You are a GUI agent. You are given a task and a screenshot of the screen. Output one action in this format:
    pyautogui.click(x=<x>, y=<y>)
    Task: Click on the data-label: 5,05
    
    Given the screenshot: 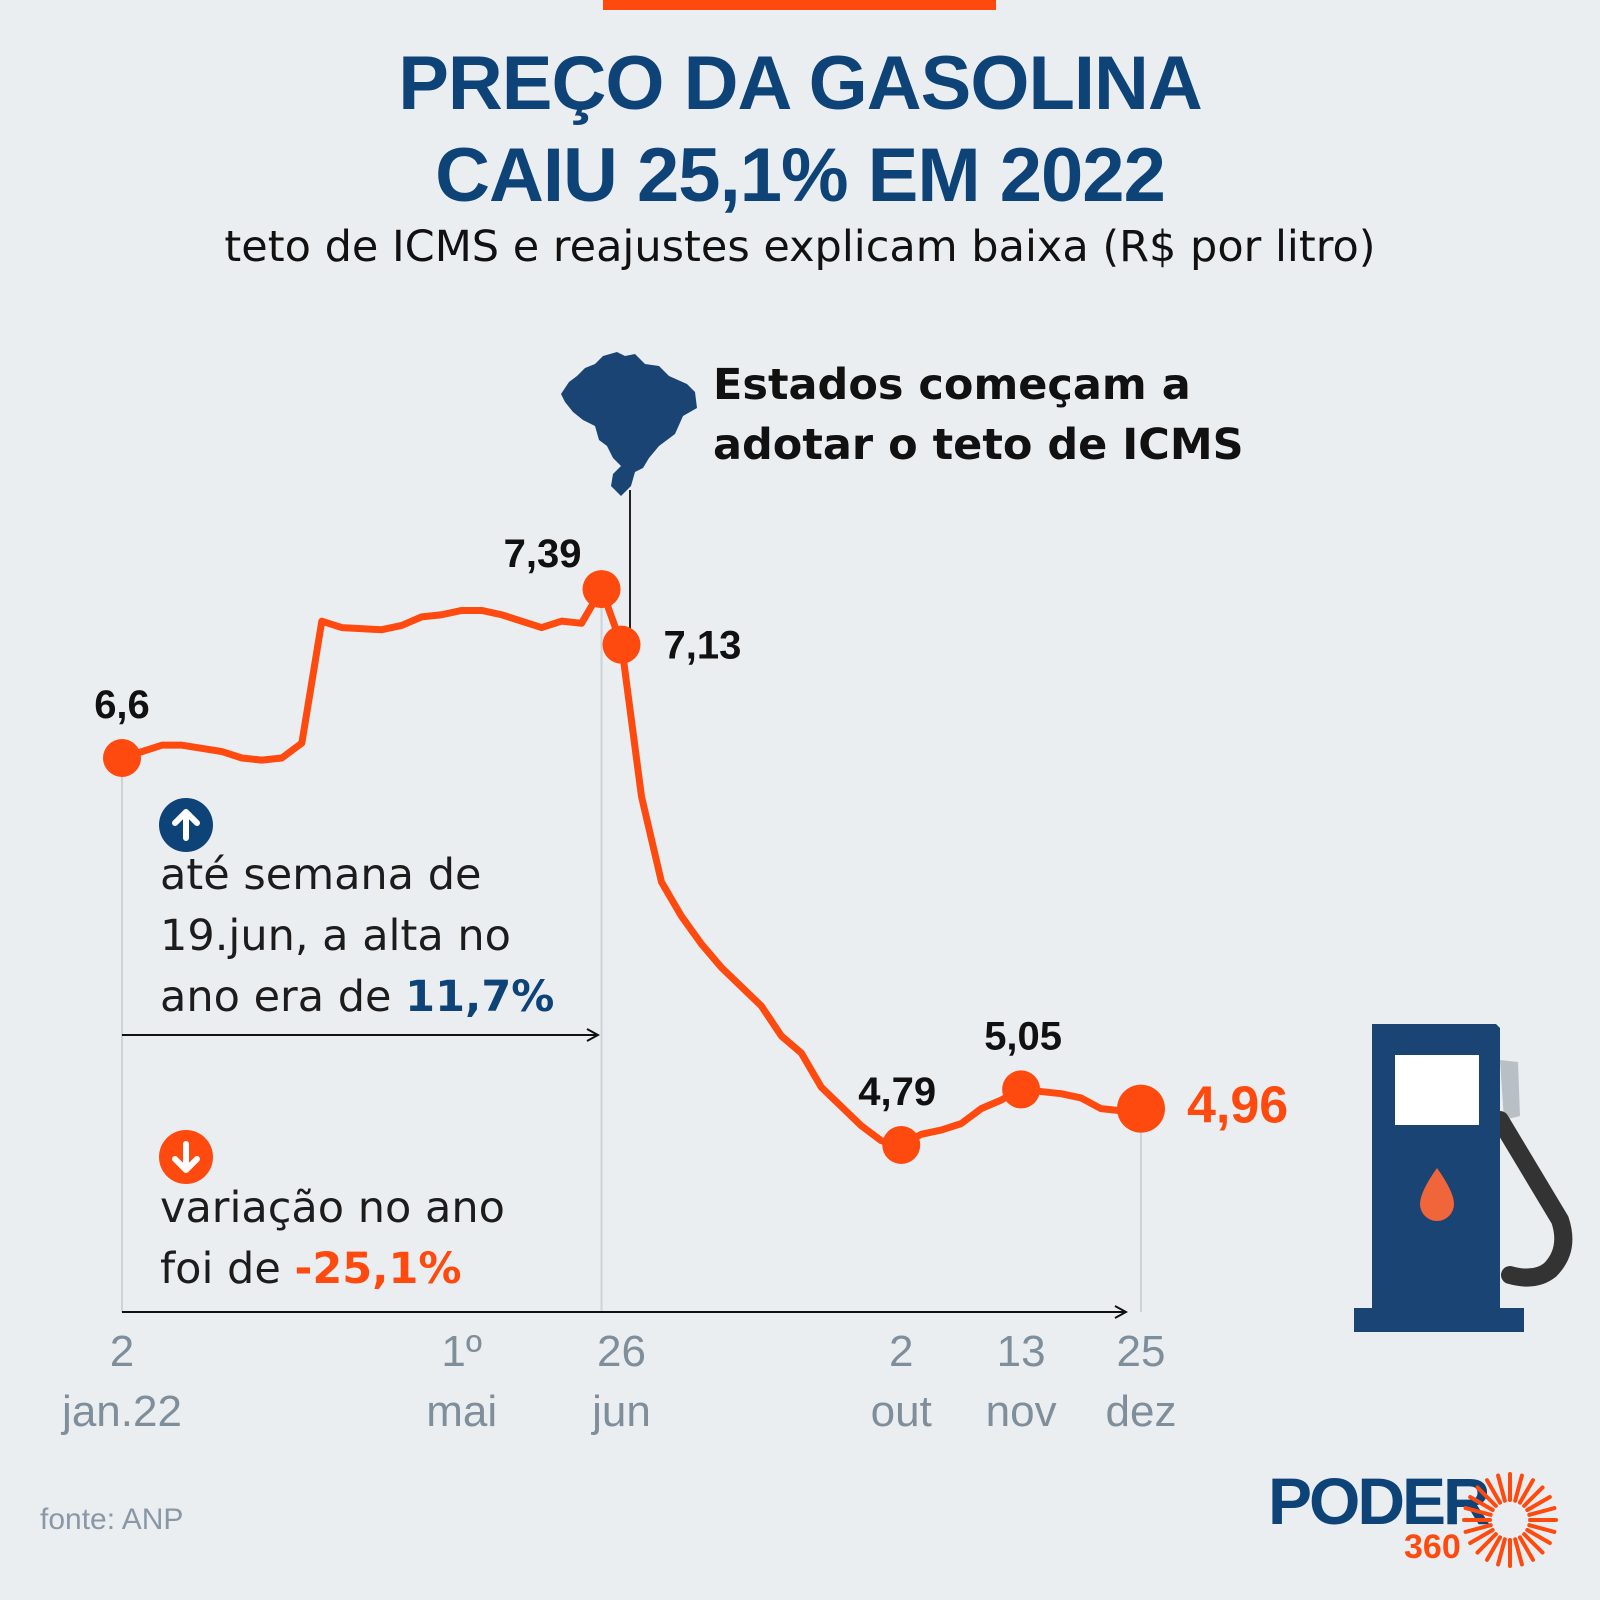 What is the action you would take?
    pyautogui.click(x=1023, y=1036)
    